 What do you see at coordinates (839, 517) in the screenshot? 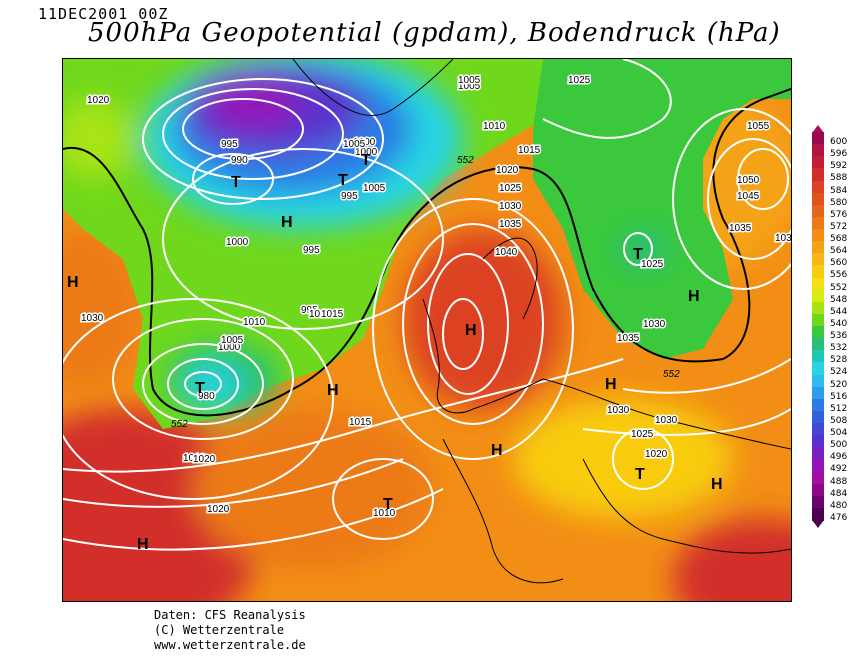
I see `colorbar-label: 476` at bounding box center [839, 517].